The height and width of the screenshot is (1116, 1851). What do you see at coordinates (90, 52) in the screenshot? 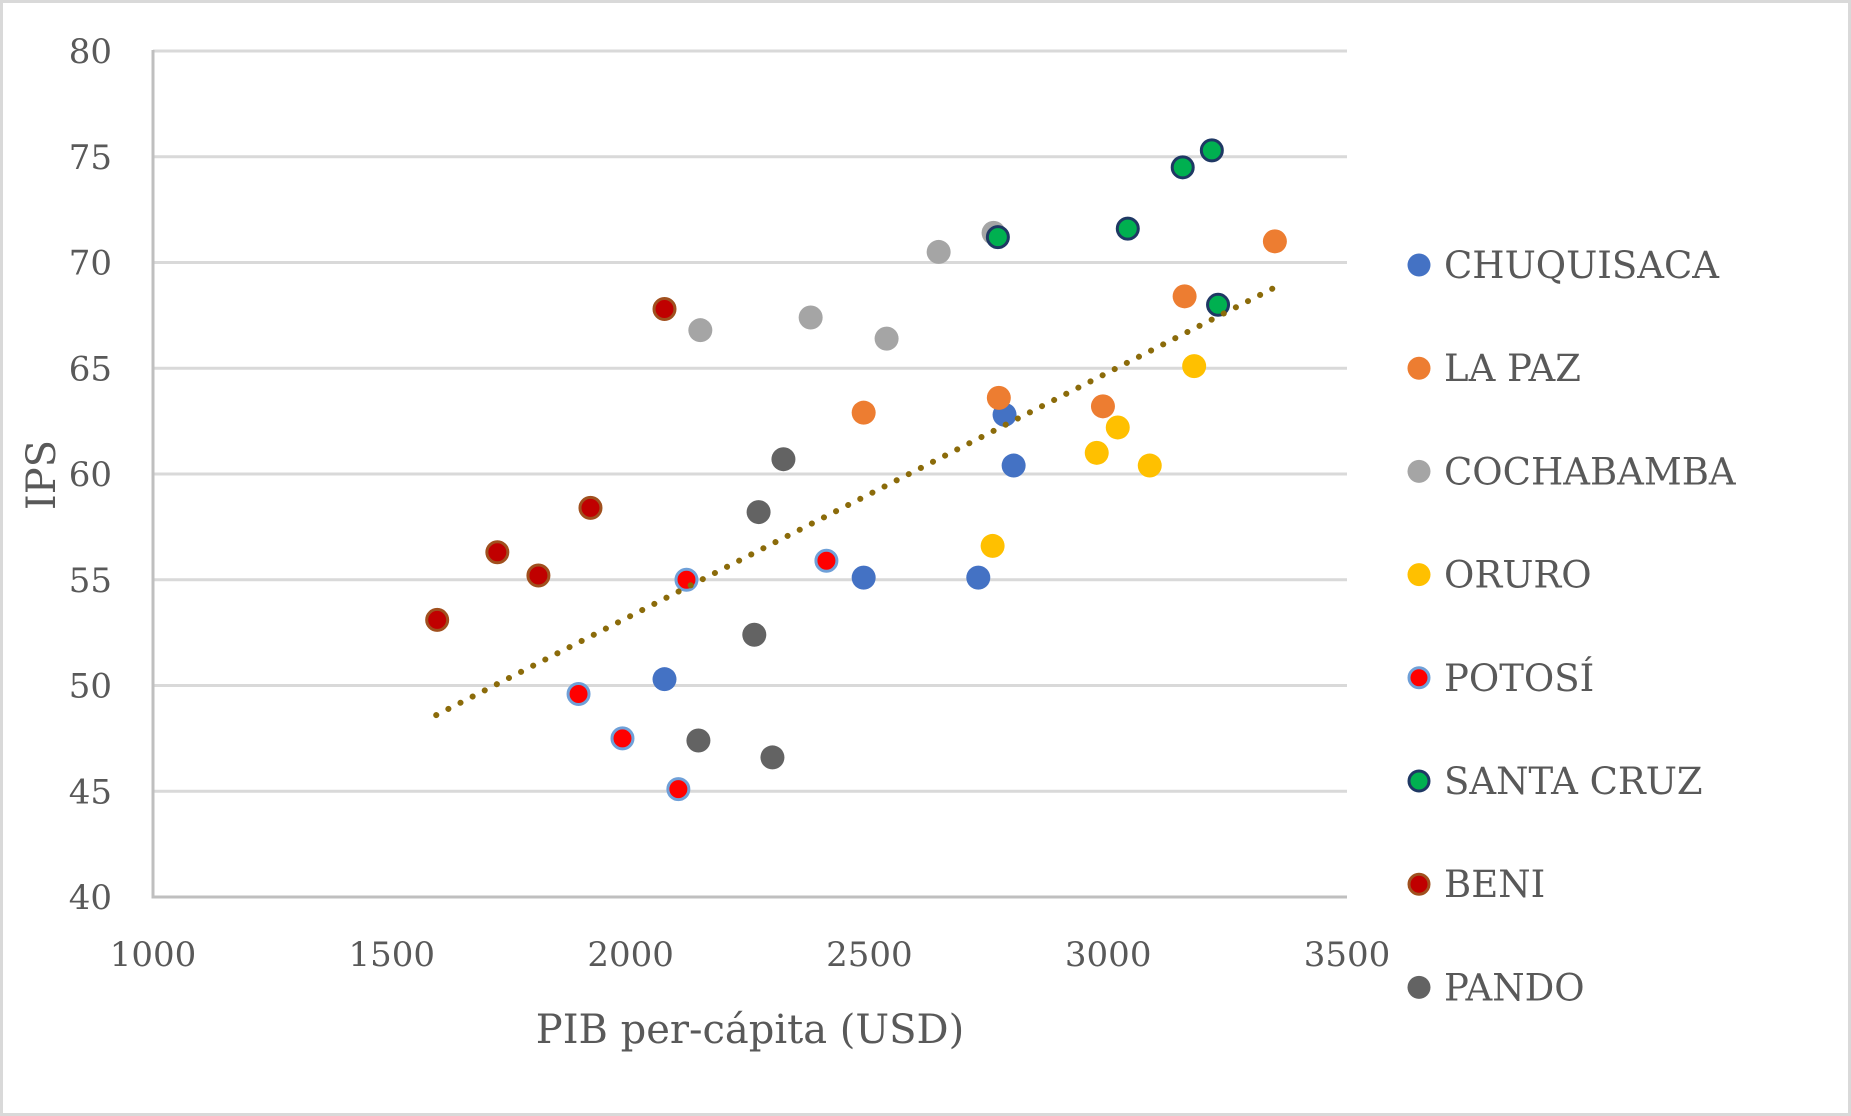
I see `y-tick-label: 80` at bounding box center [90, 52].